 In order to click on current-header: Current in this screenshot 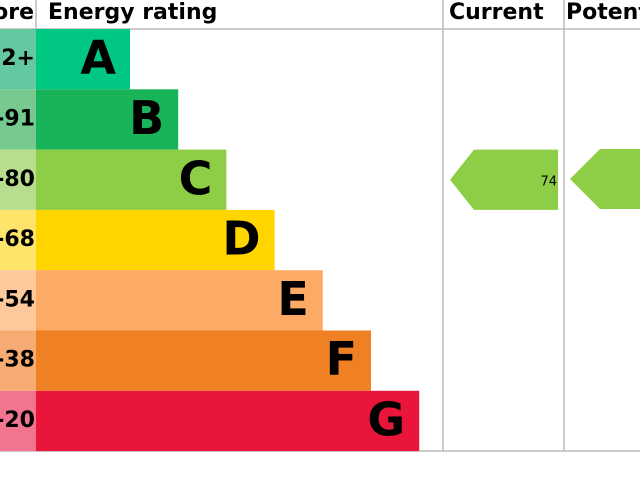, I will do `click(496, 12)`.